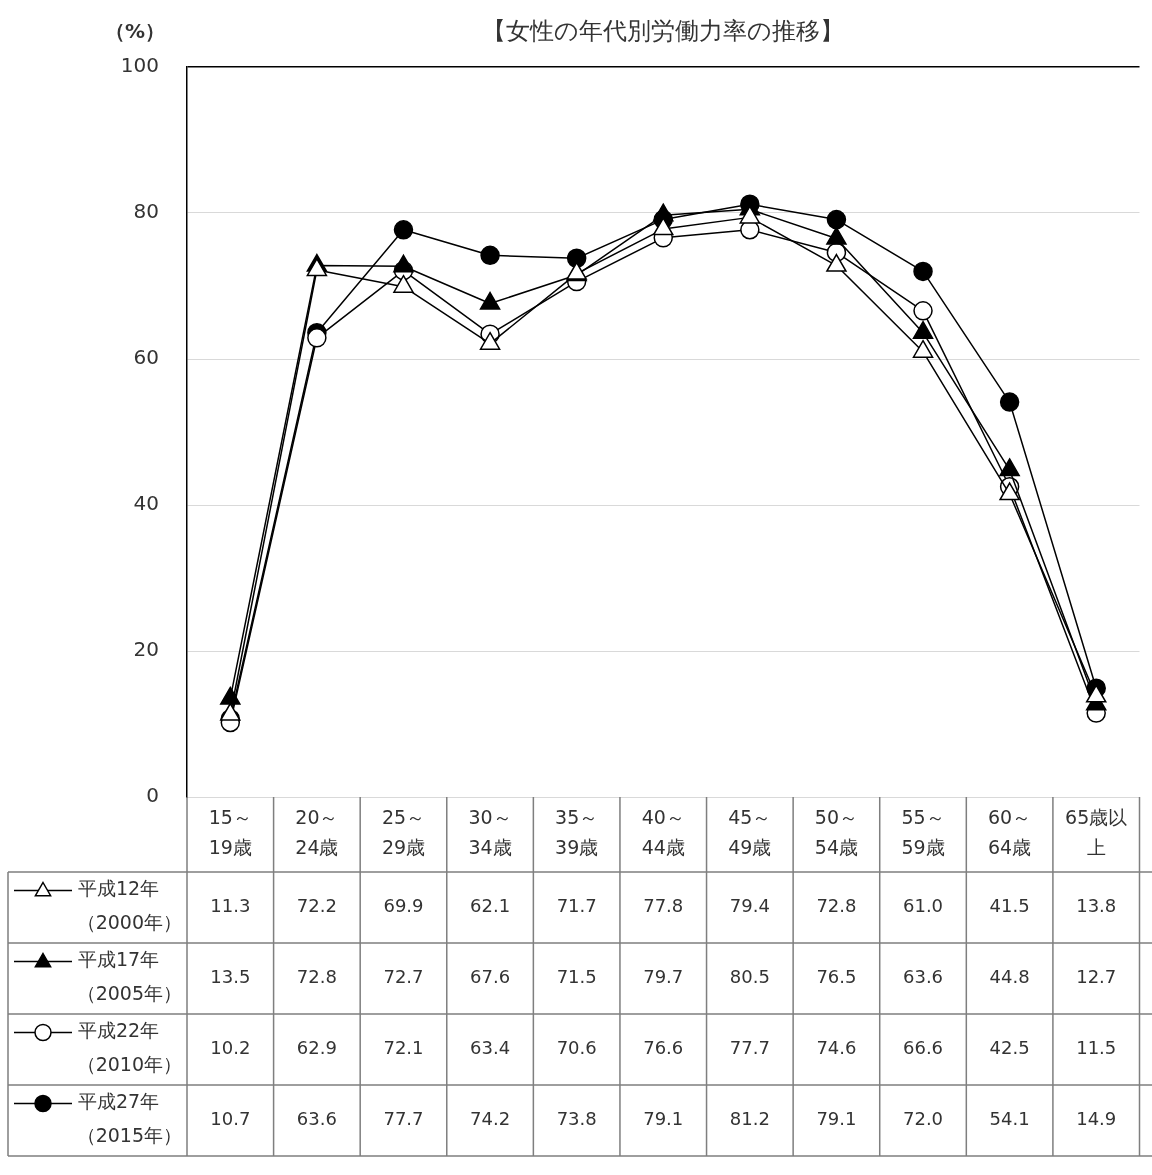 This screenshot has height=1175, width=1152. I want to click on y-tick-label: 100, so click(139, 65).